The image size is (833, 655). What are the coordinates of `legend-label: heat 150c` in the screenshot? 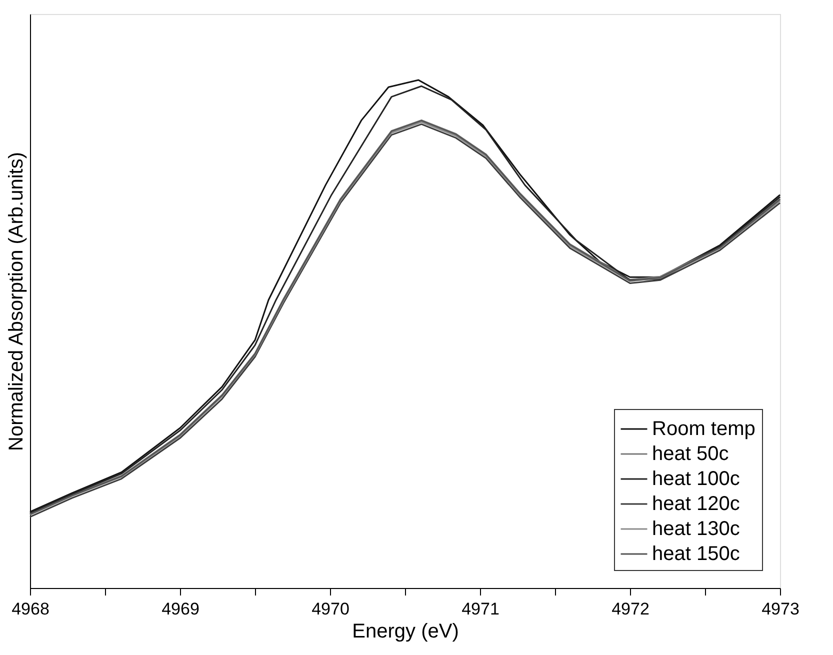 It's located at (696, 554).